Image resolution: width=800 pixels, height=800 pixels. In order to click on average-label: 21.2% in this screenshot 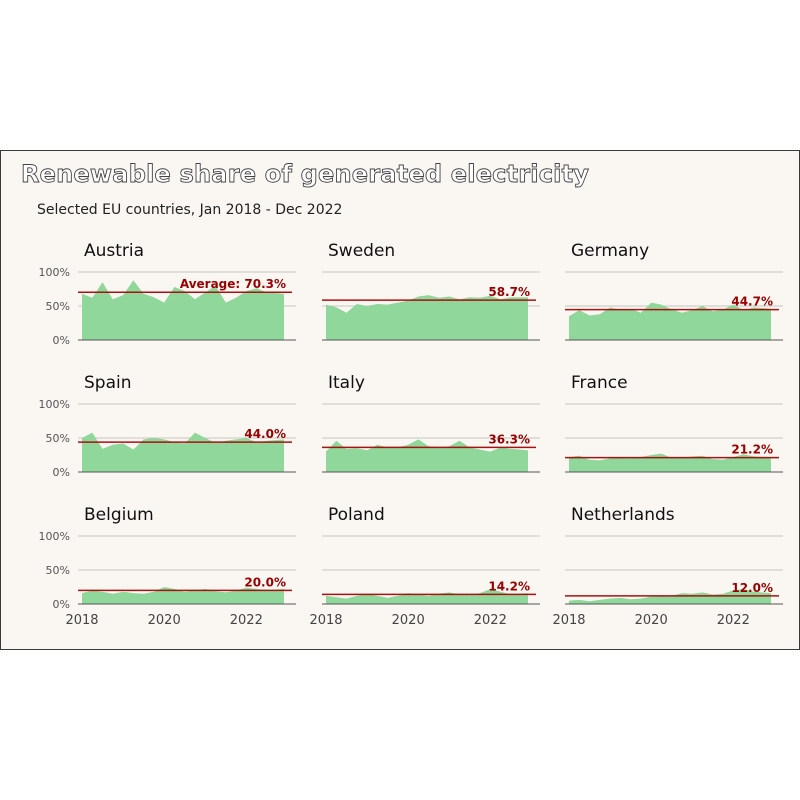, I will do `click(752, 450)`.